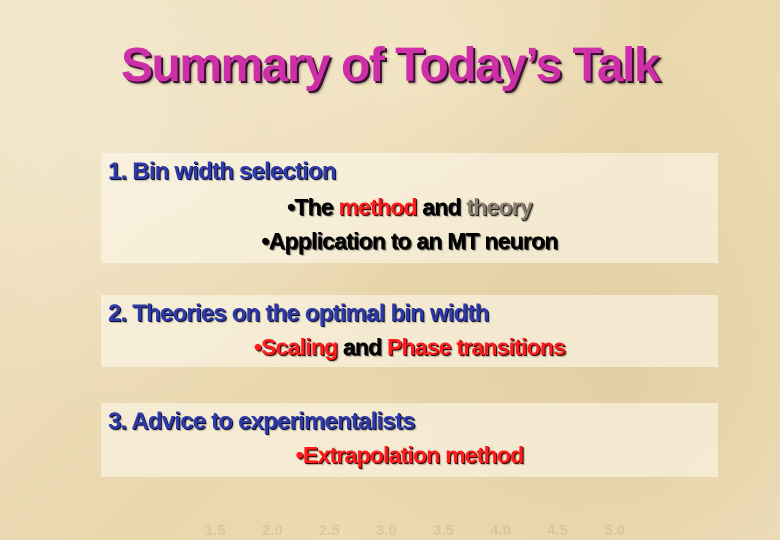  Describe the element at coordinates (413, 241) in the screenshot. I see `bullet-text: Application to an MT neuron` at that location.